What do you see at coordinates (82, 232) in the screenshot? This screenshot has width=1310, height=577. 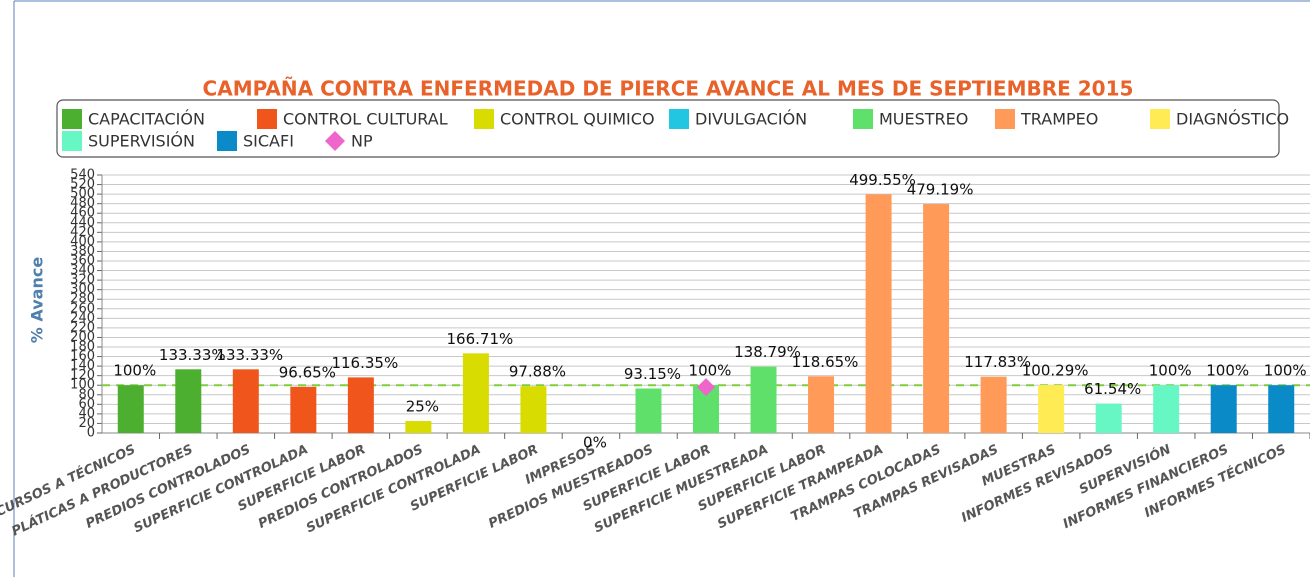 I see `y-tick-label: 420` at bounding box center [82, 232].